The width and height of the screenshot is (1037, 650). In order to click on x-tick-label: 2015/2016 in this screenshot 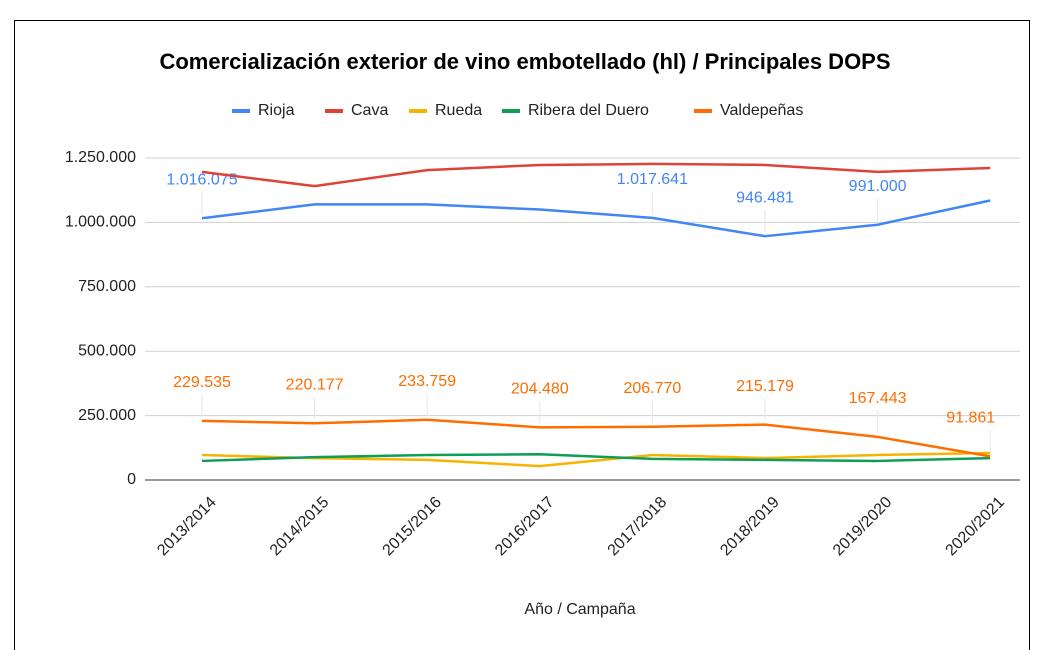, I will do `click(413, 527)`.